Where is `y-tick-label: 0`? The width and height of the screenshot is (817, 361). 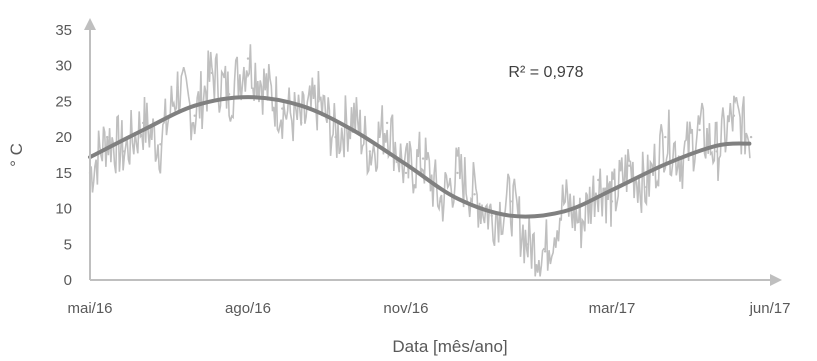 y-tick-label: 0 is located at coordinates (68, 280).